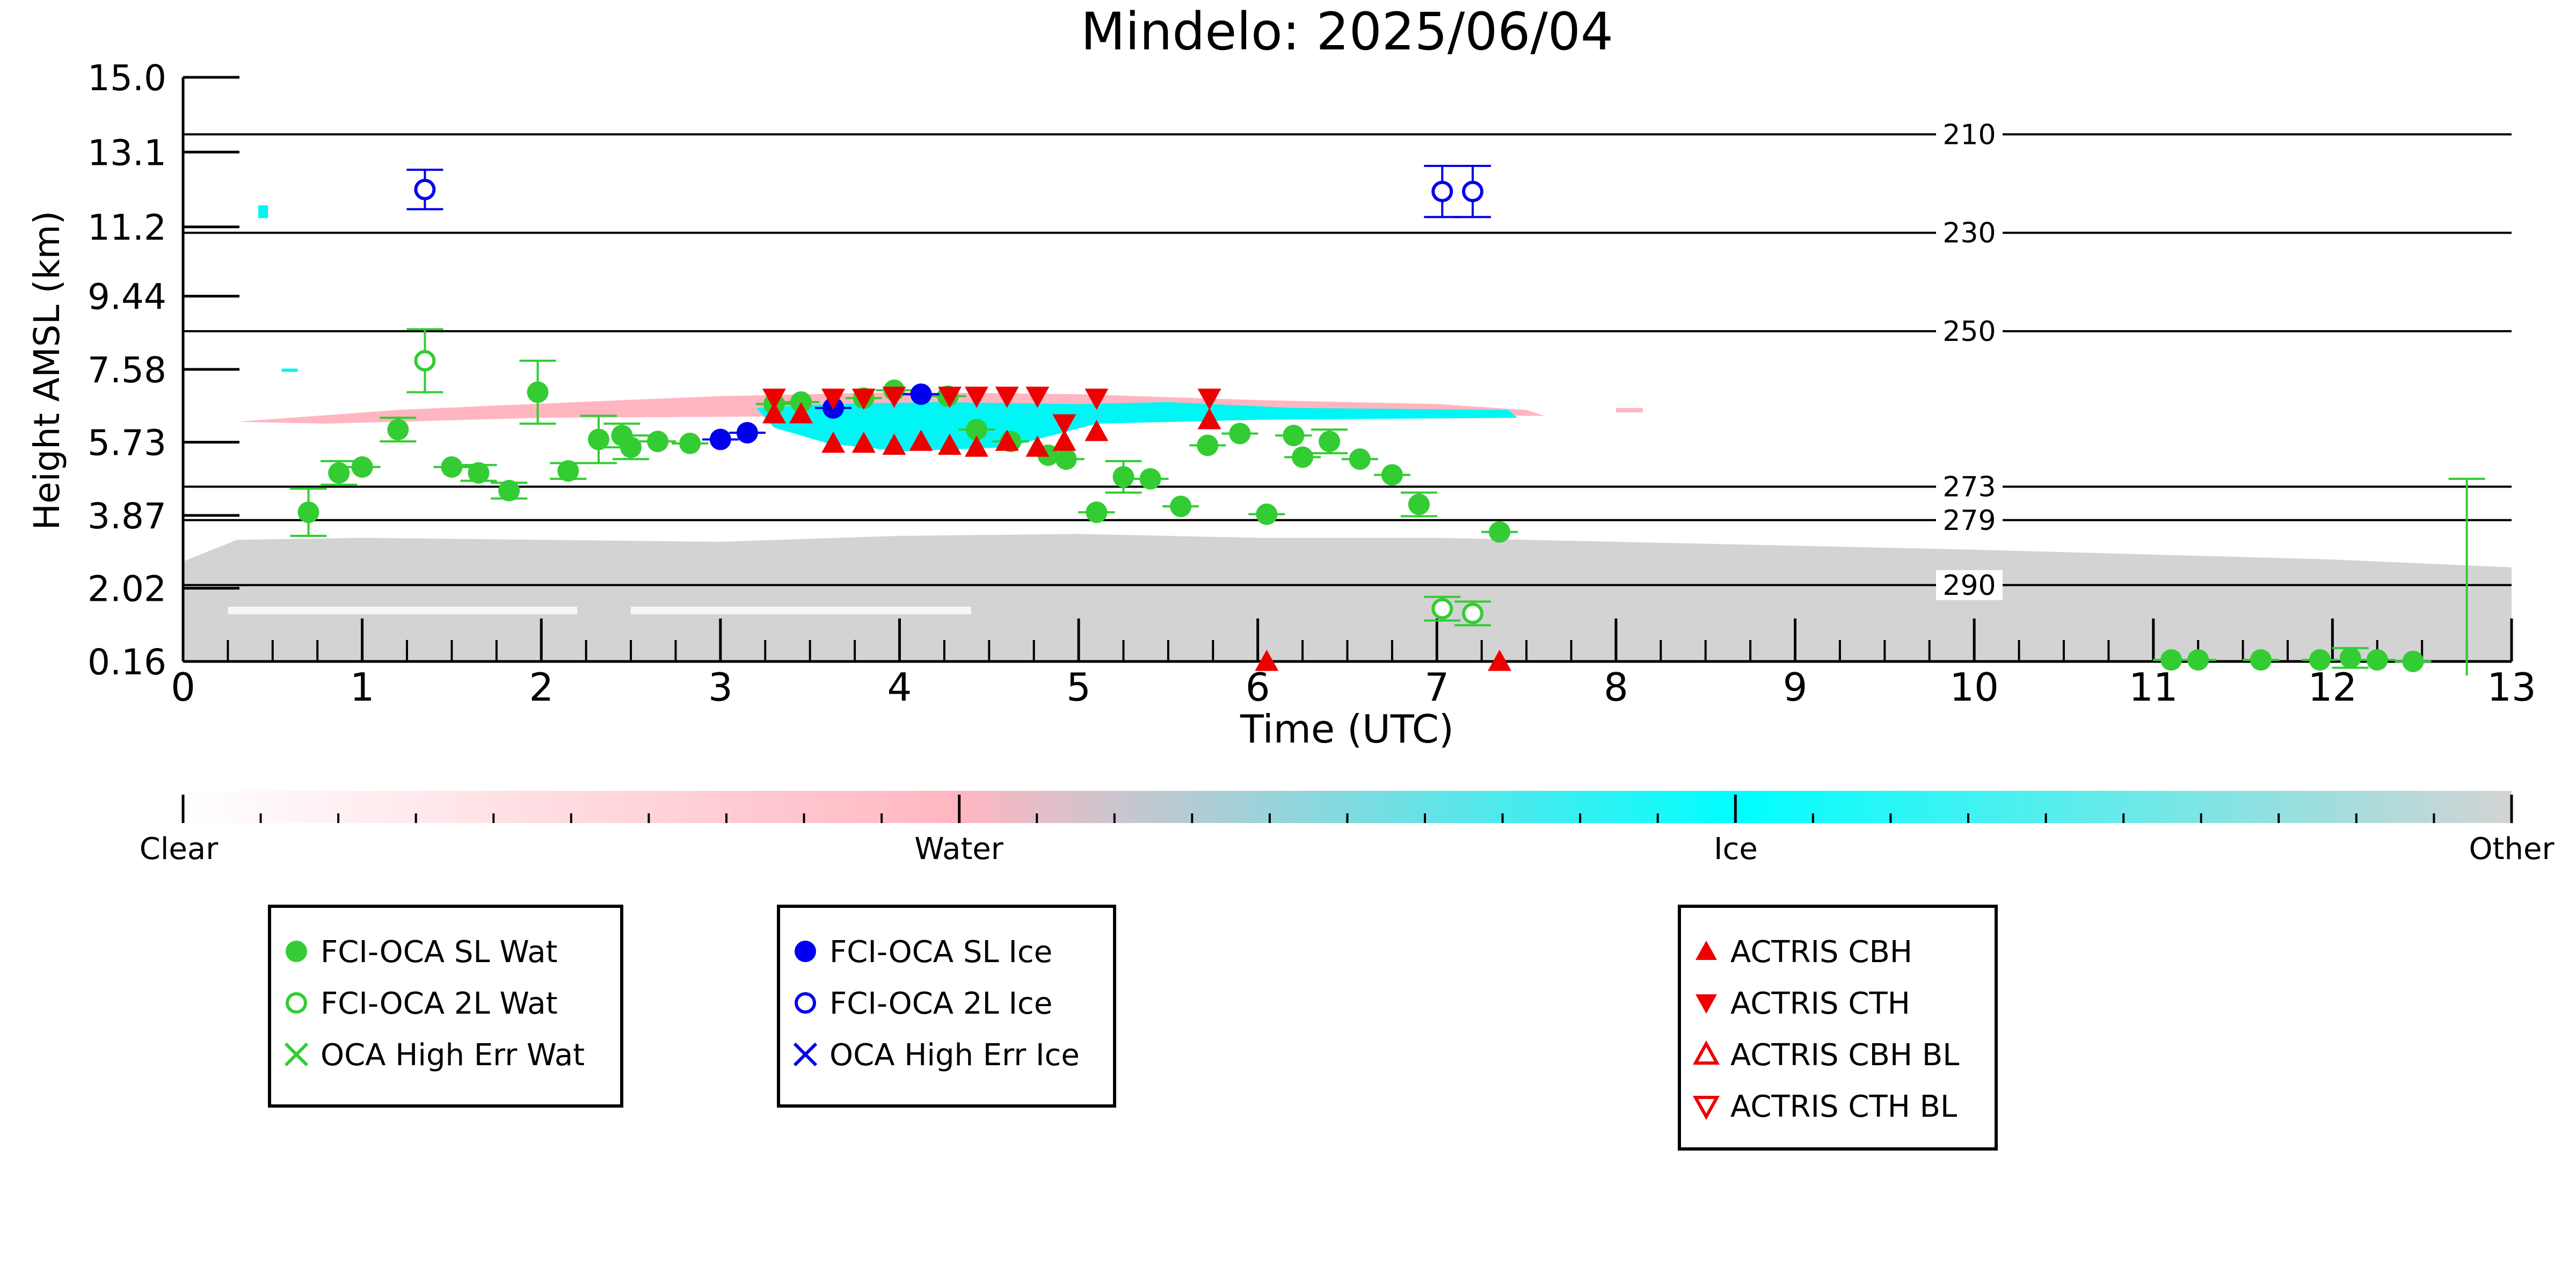 The width and height of the screenshot is (2576, 1288). Describe the element at coordinates (127, 78) in the screenshot. I see `y-tick-label: 15.0` at that location.